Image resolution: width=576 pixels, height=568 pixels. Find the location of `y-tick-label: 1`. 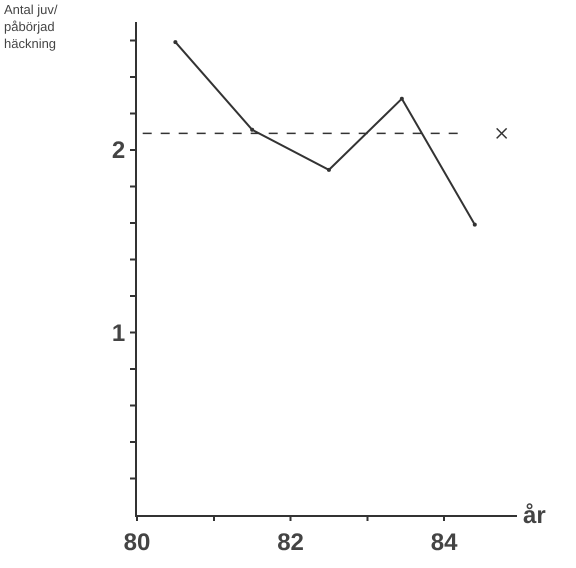

y-tick-label: 1 is located at coordinates (119, 333).